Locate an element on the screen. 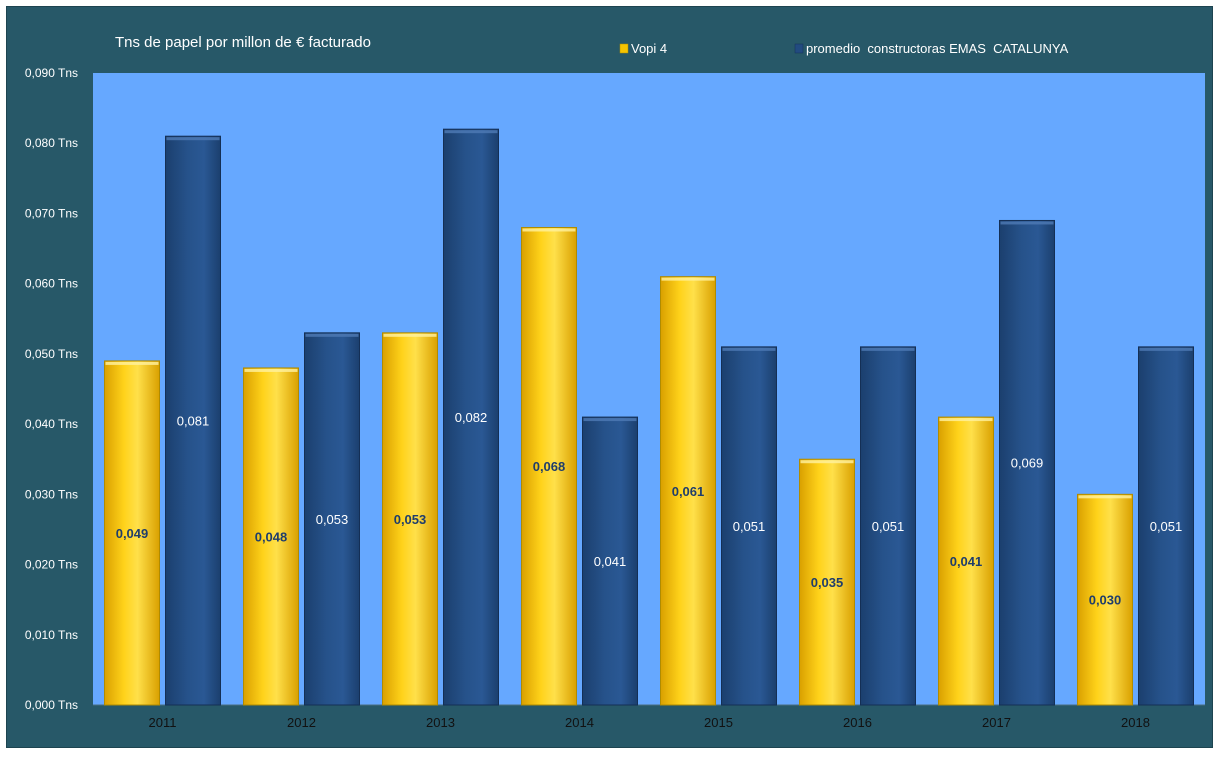  x-tick-label: 2013 is located at coordinates (440, 722).